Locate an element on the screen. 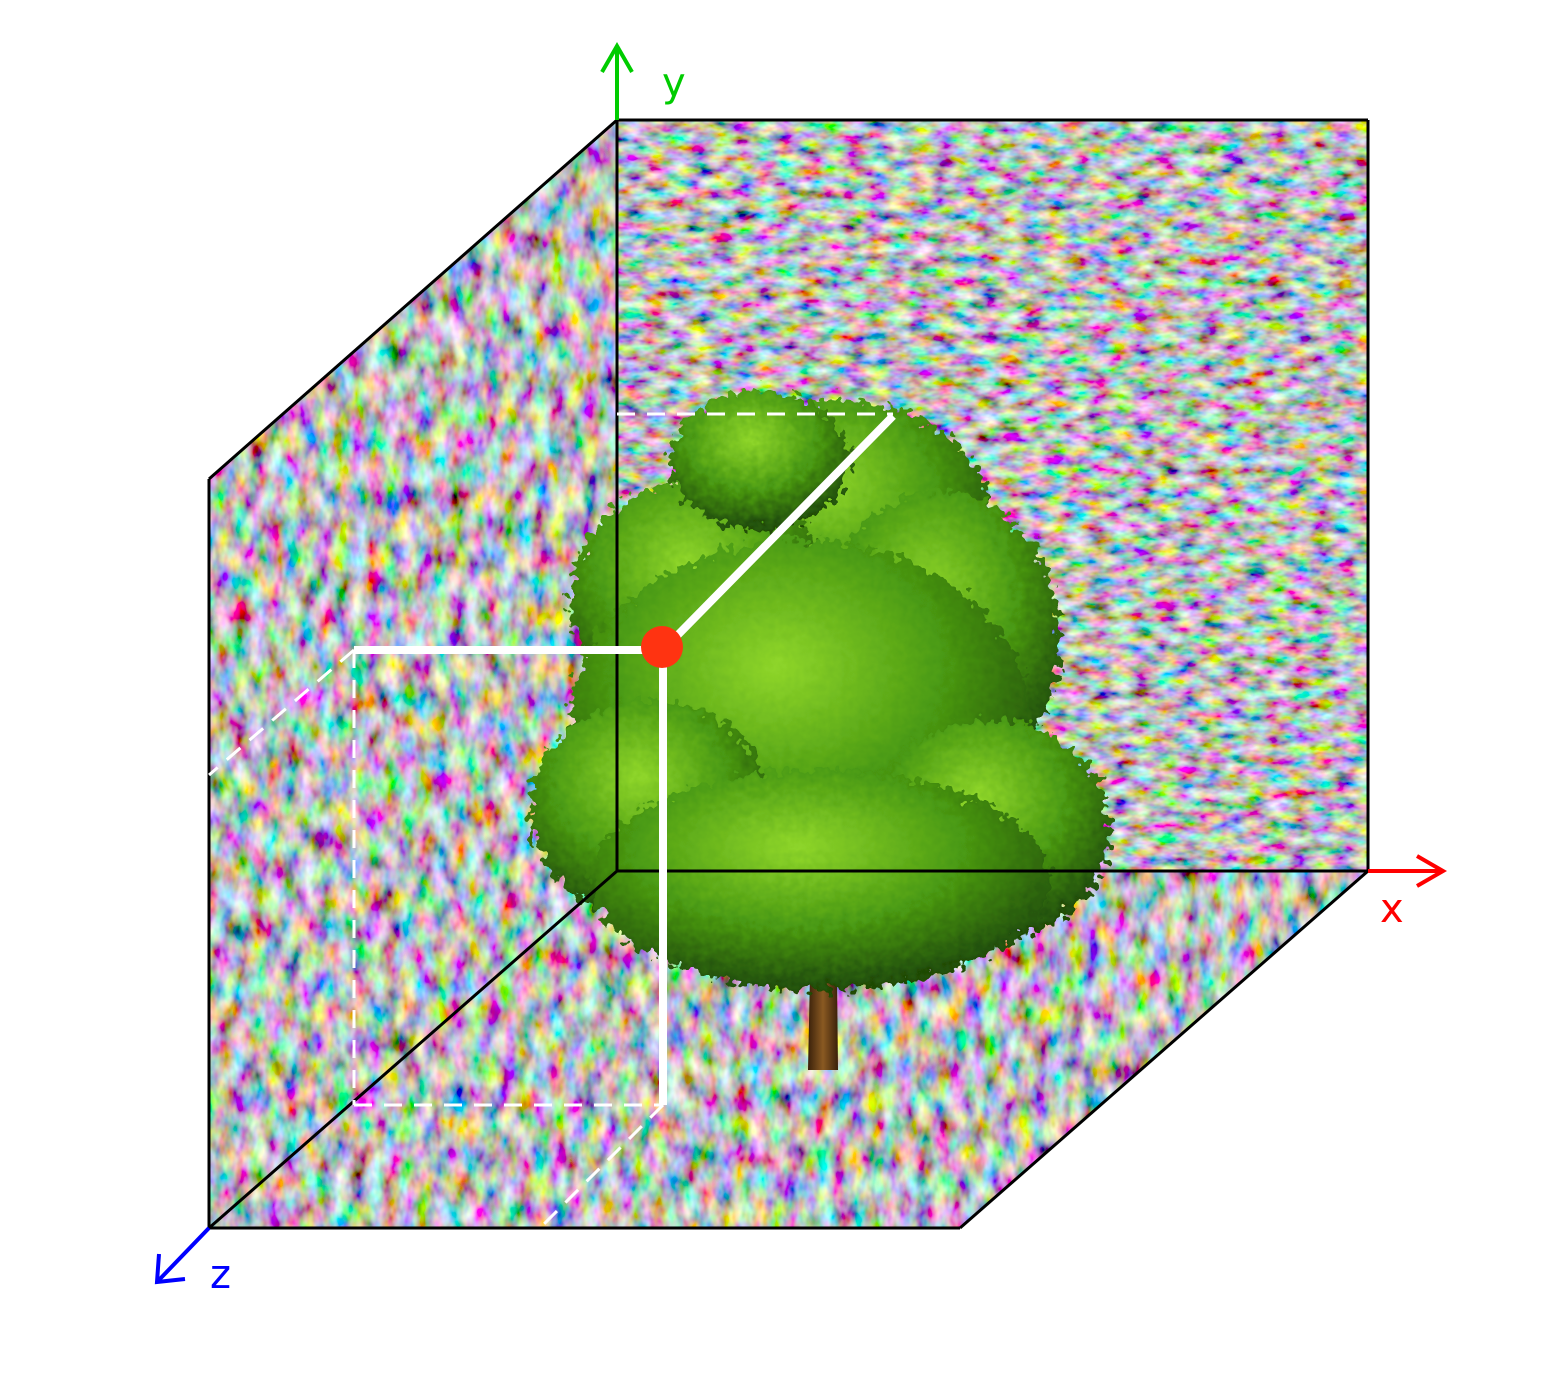  x-axis-label: x is located at coordinates (1392, 909).